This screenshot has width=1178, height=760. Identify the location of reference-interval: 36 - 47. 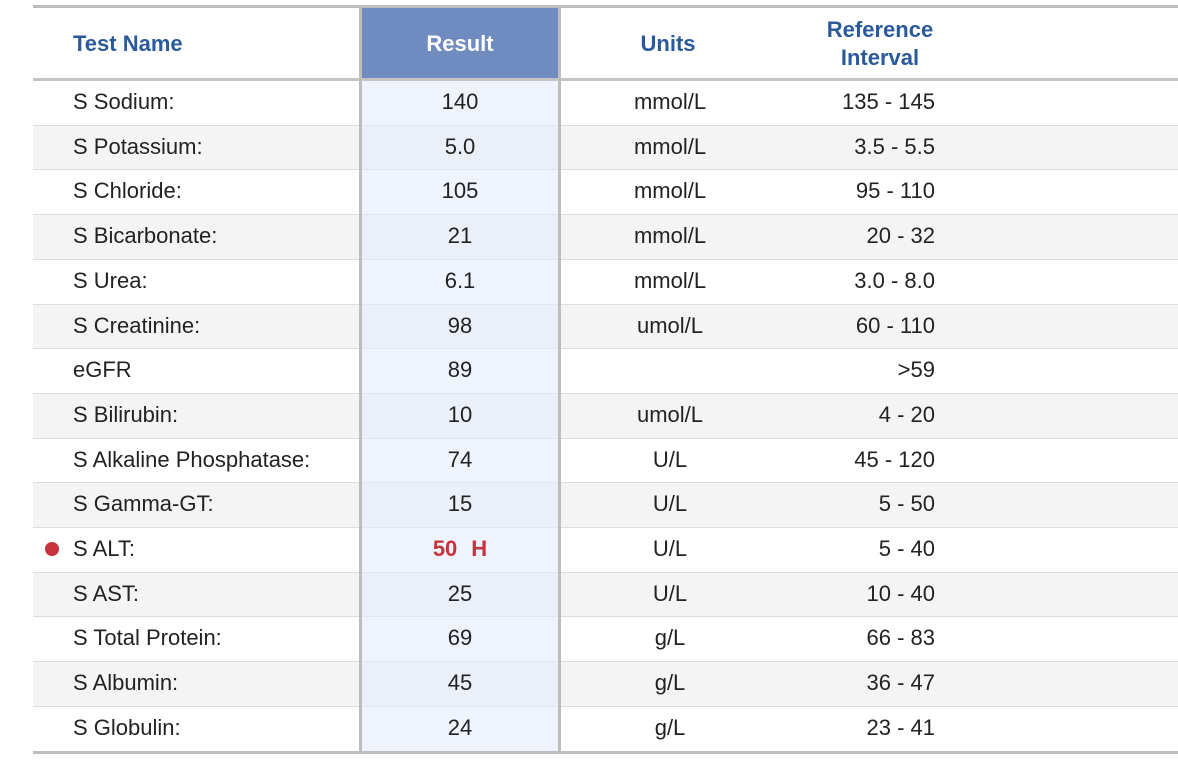
(901, 683).